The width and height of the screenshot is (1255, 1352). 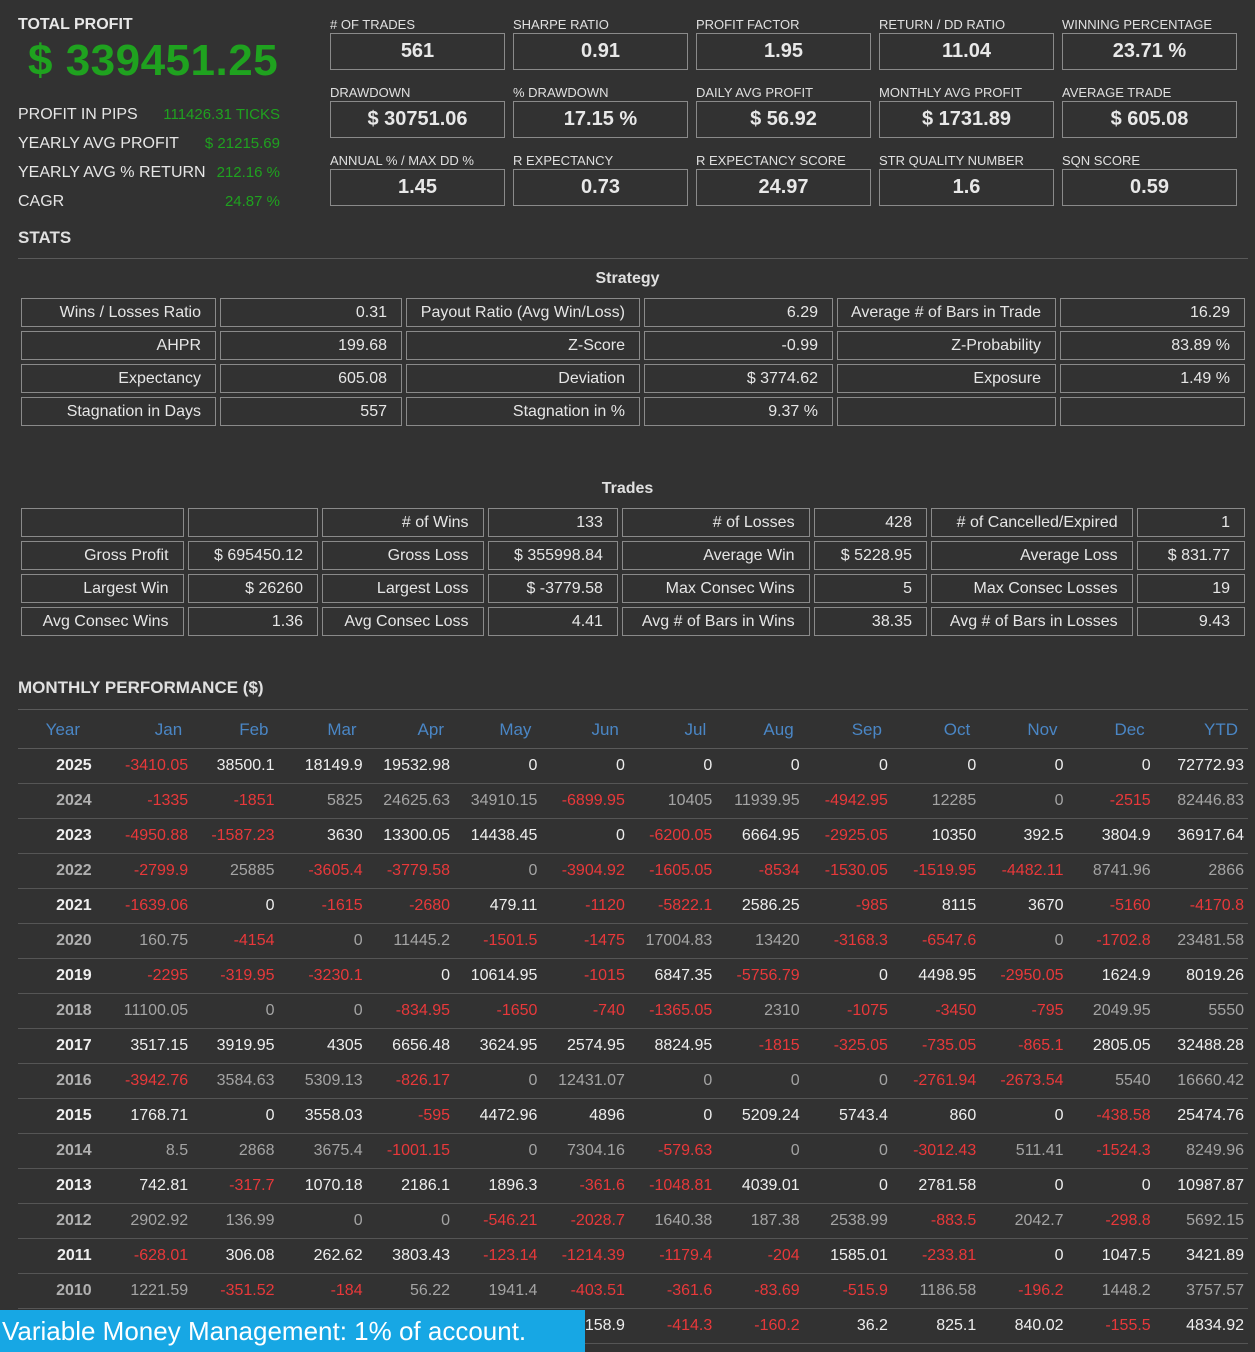 I want to click on monthly-value: 136.99, so click(x=235, y=1221).